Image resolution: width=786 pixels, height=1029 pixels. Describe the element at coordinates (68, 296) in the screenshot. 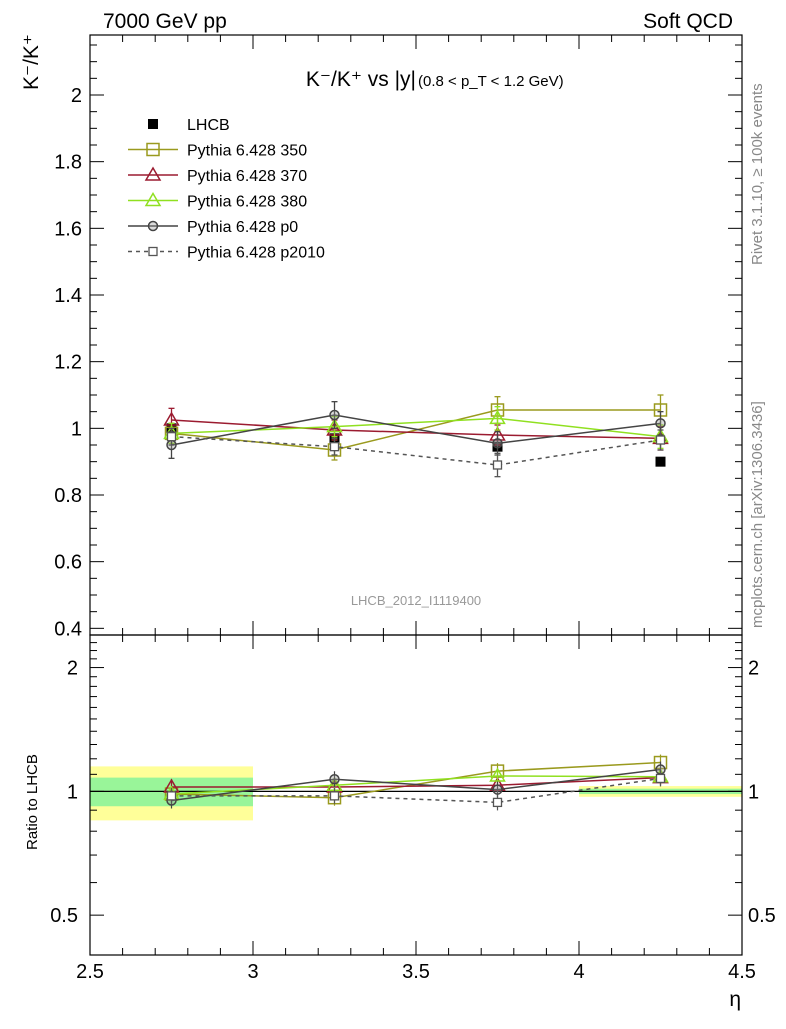

I see `y-tick-label: 1.4` at that location.